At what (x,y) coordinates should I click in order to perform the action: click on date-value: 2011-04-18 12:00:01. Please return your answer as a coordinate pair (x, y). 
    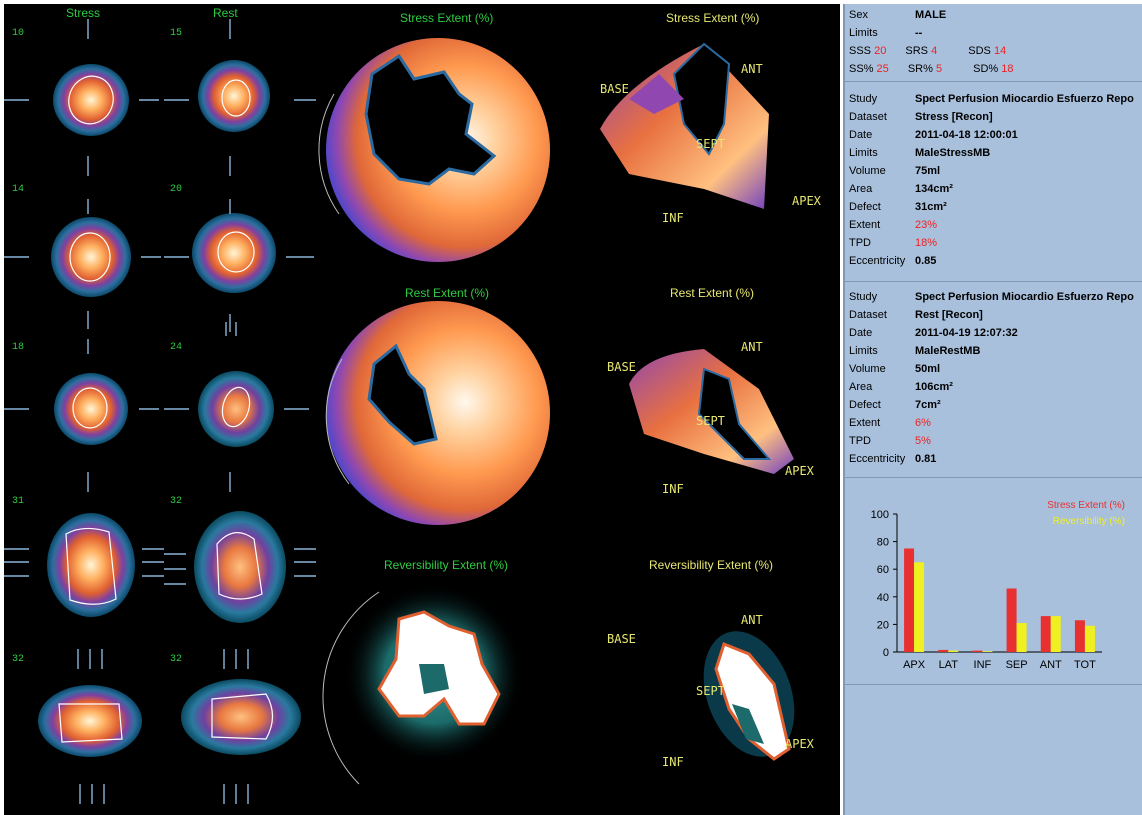
    Looking at the image, I should click on (966, 135).